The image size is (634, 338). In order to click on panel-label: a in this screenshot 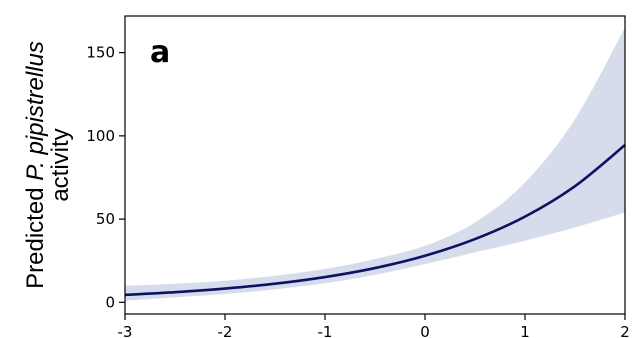, I will do `click(160, 52)`.